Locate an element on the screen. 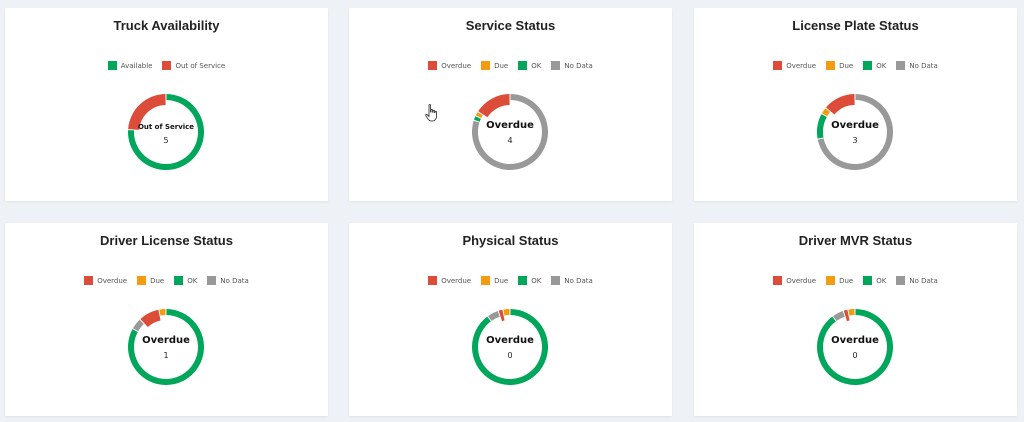 Image resolution: width=1024 pixels, height=422 pixels. legend-label: Available is located at coordinates (136, 65).